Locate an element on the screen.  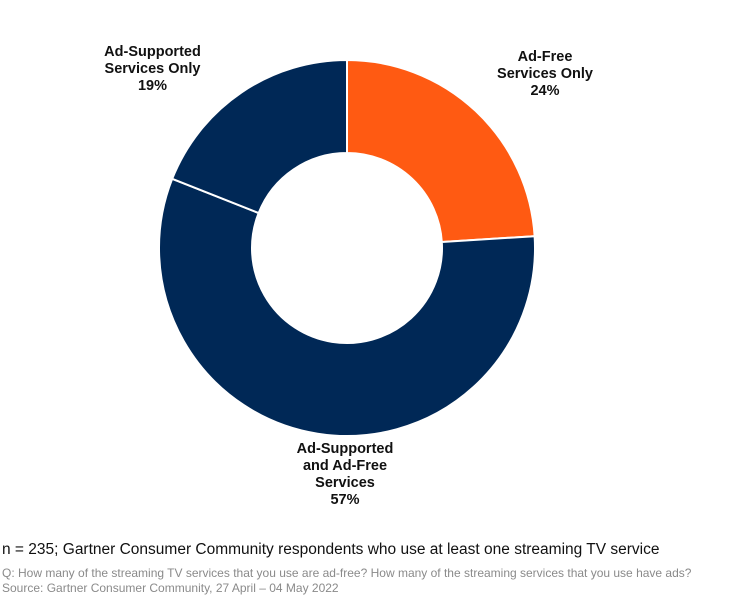
label-line: and Ad-Free is located at coordinates (345, 466).